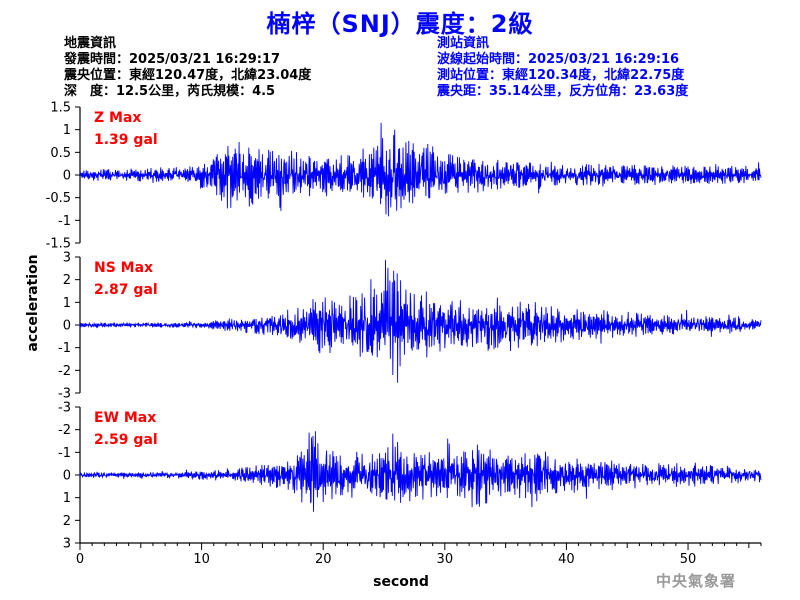  Describe the element at coordinates (563, 91) in the screenshot. I see `distance-azimuth: 震央距：35.14公里，反方位角：23.63度` at that location.